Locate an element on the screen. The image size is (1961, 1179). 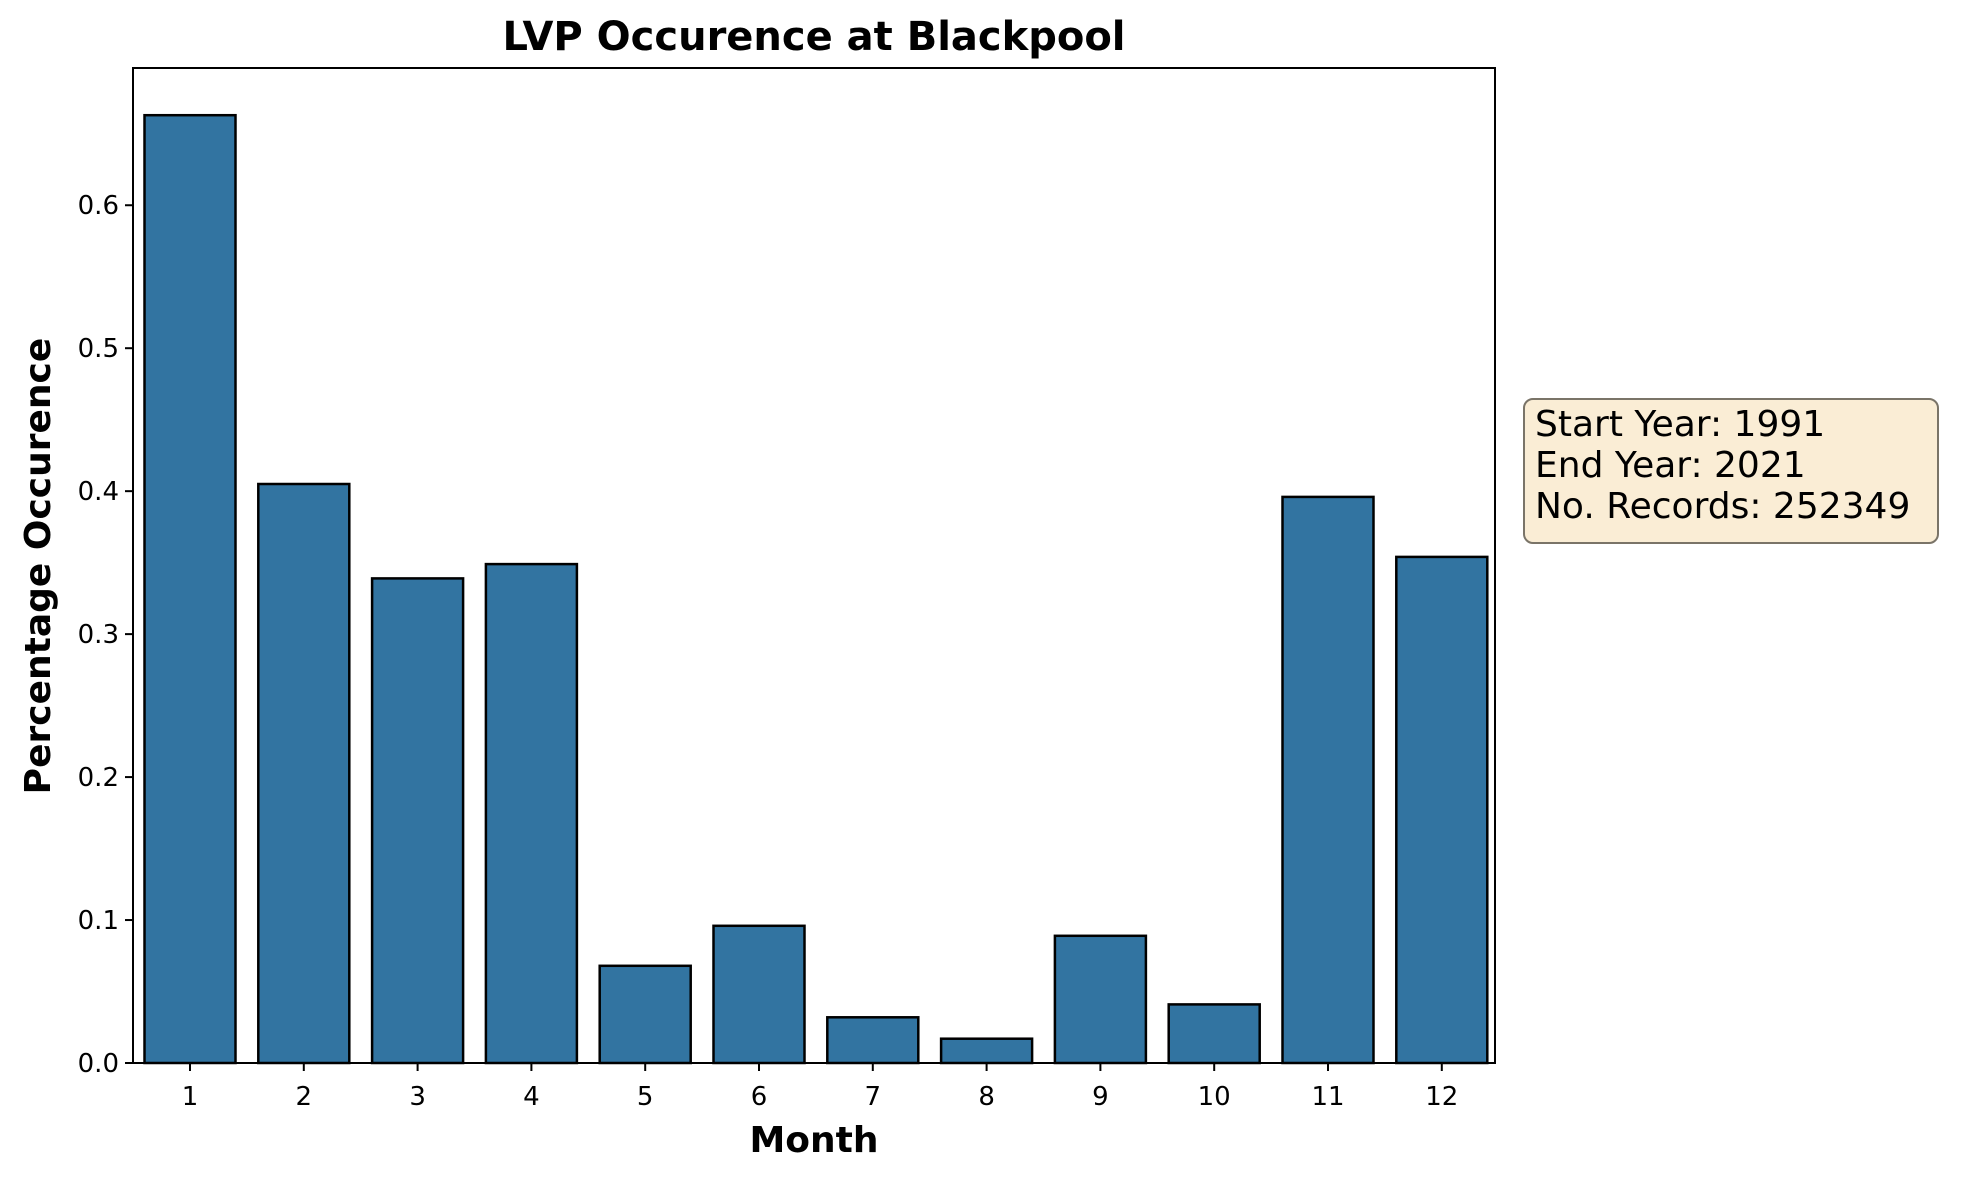
info-record-count: No. Records: 252349 is located at coordinates (1723, 506).